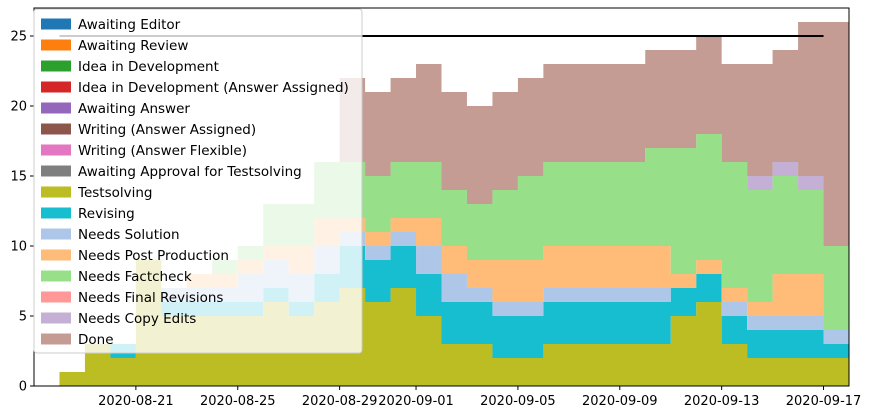 The width and height of the screenshot is (881, 407). Describe the element at coordinates (136, 400) in the screenshot. I see `x-tick-label: 2020-08-21` at that location.